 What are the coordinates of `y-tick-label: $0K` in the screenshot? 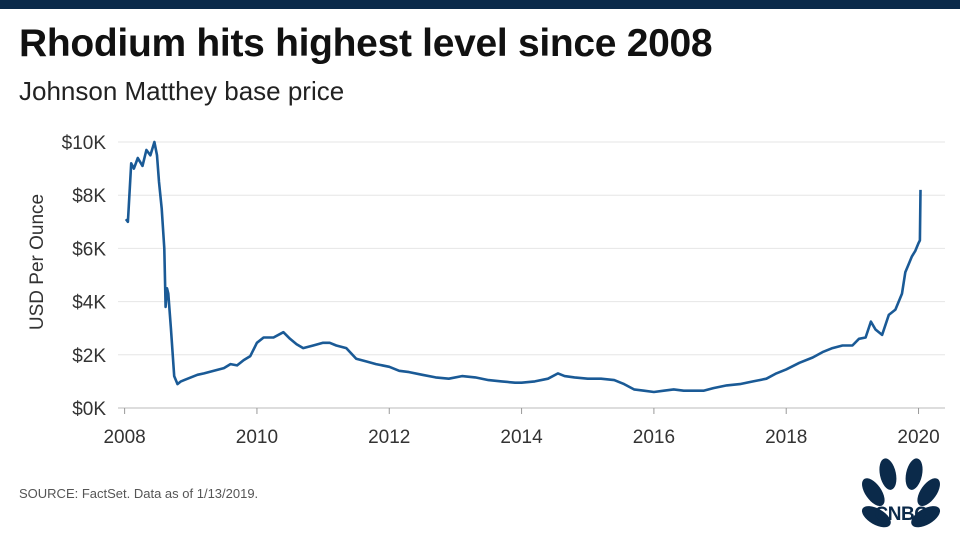 It's located at (89, 409).